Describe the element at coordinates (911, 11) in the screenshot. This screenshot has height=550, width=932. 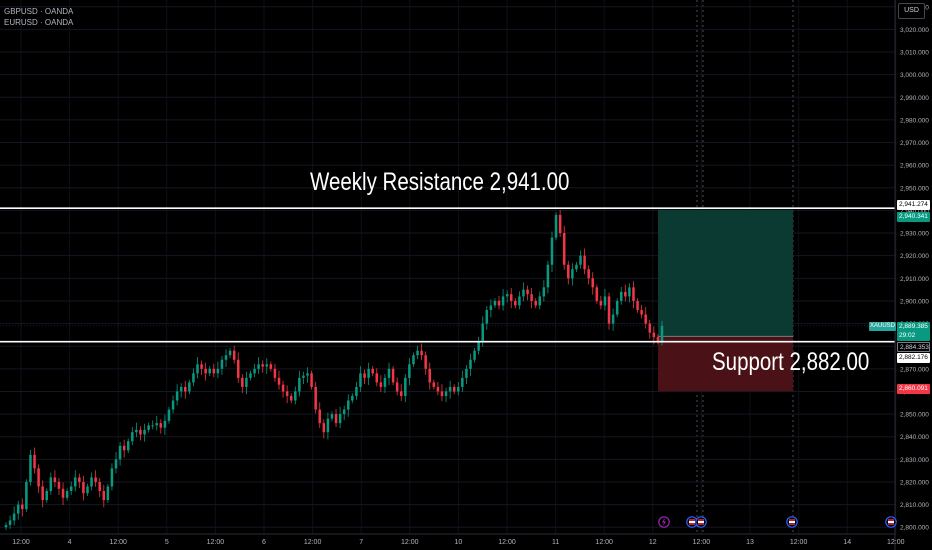
I see `currency-button: USD` at that location.